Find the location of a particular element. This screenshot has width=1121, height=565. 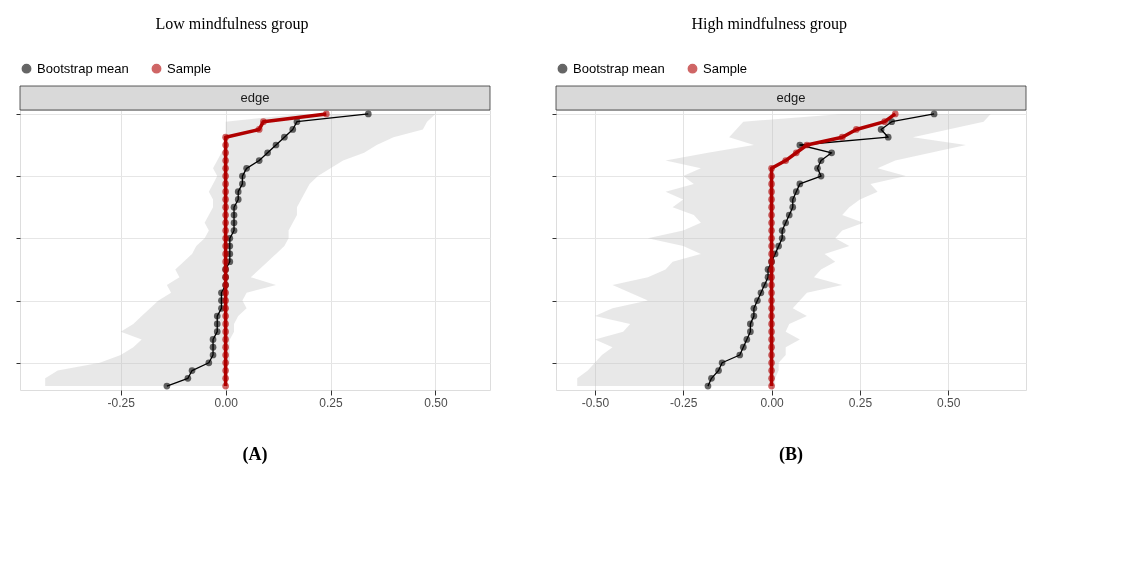

text: edge is located at coordinates (791, 97).